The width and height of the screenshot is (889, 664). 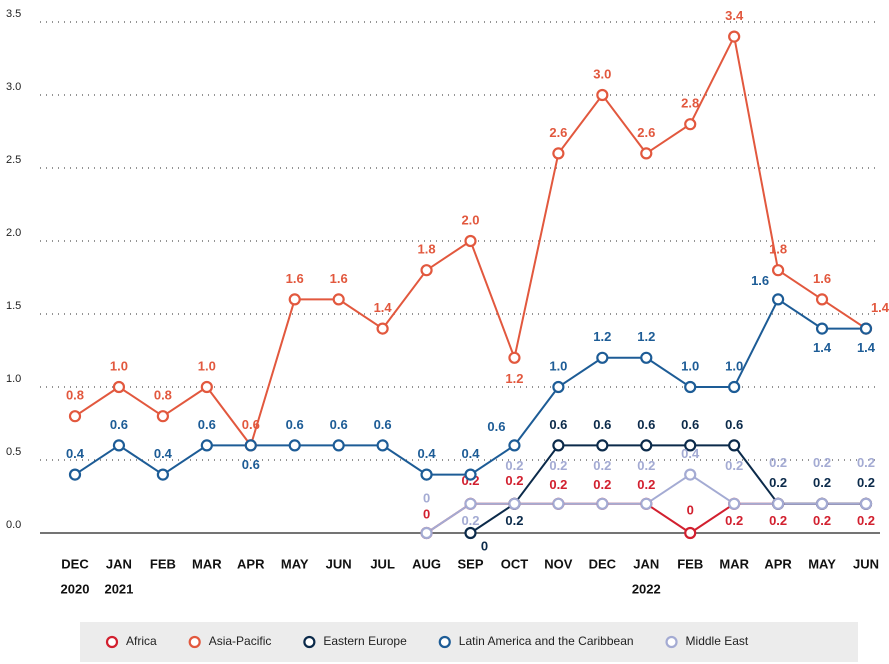 I want to click on y-tick-label: 3.5, so click(x=13, y=14).